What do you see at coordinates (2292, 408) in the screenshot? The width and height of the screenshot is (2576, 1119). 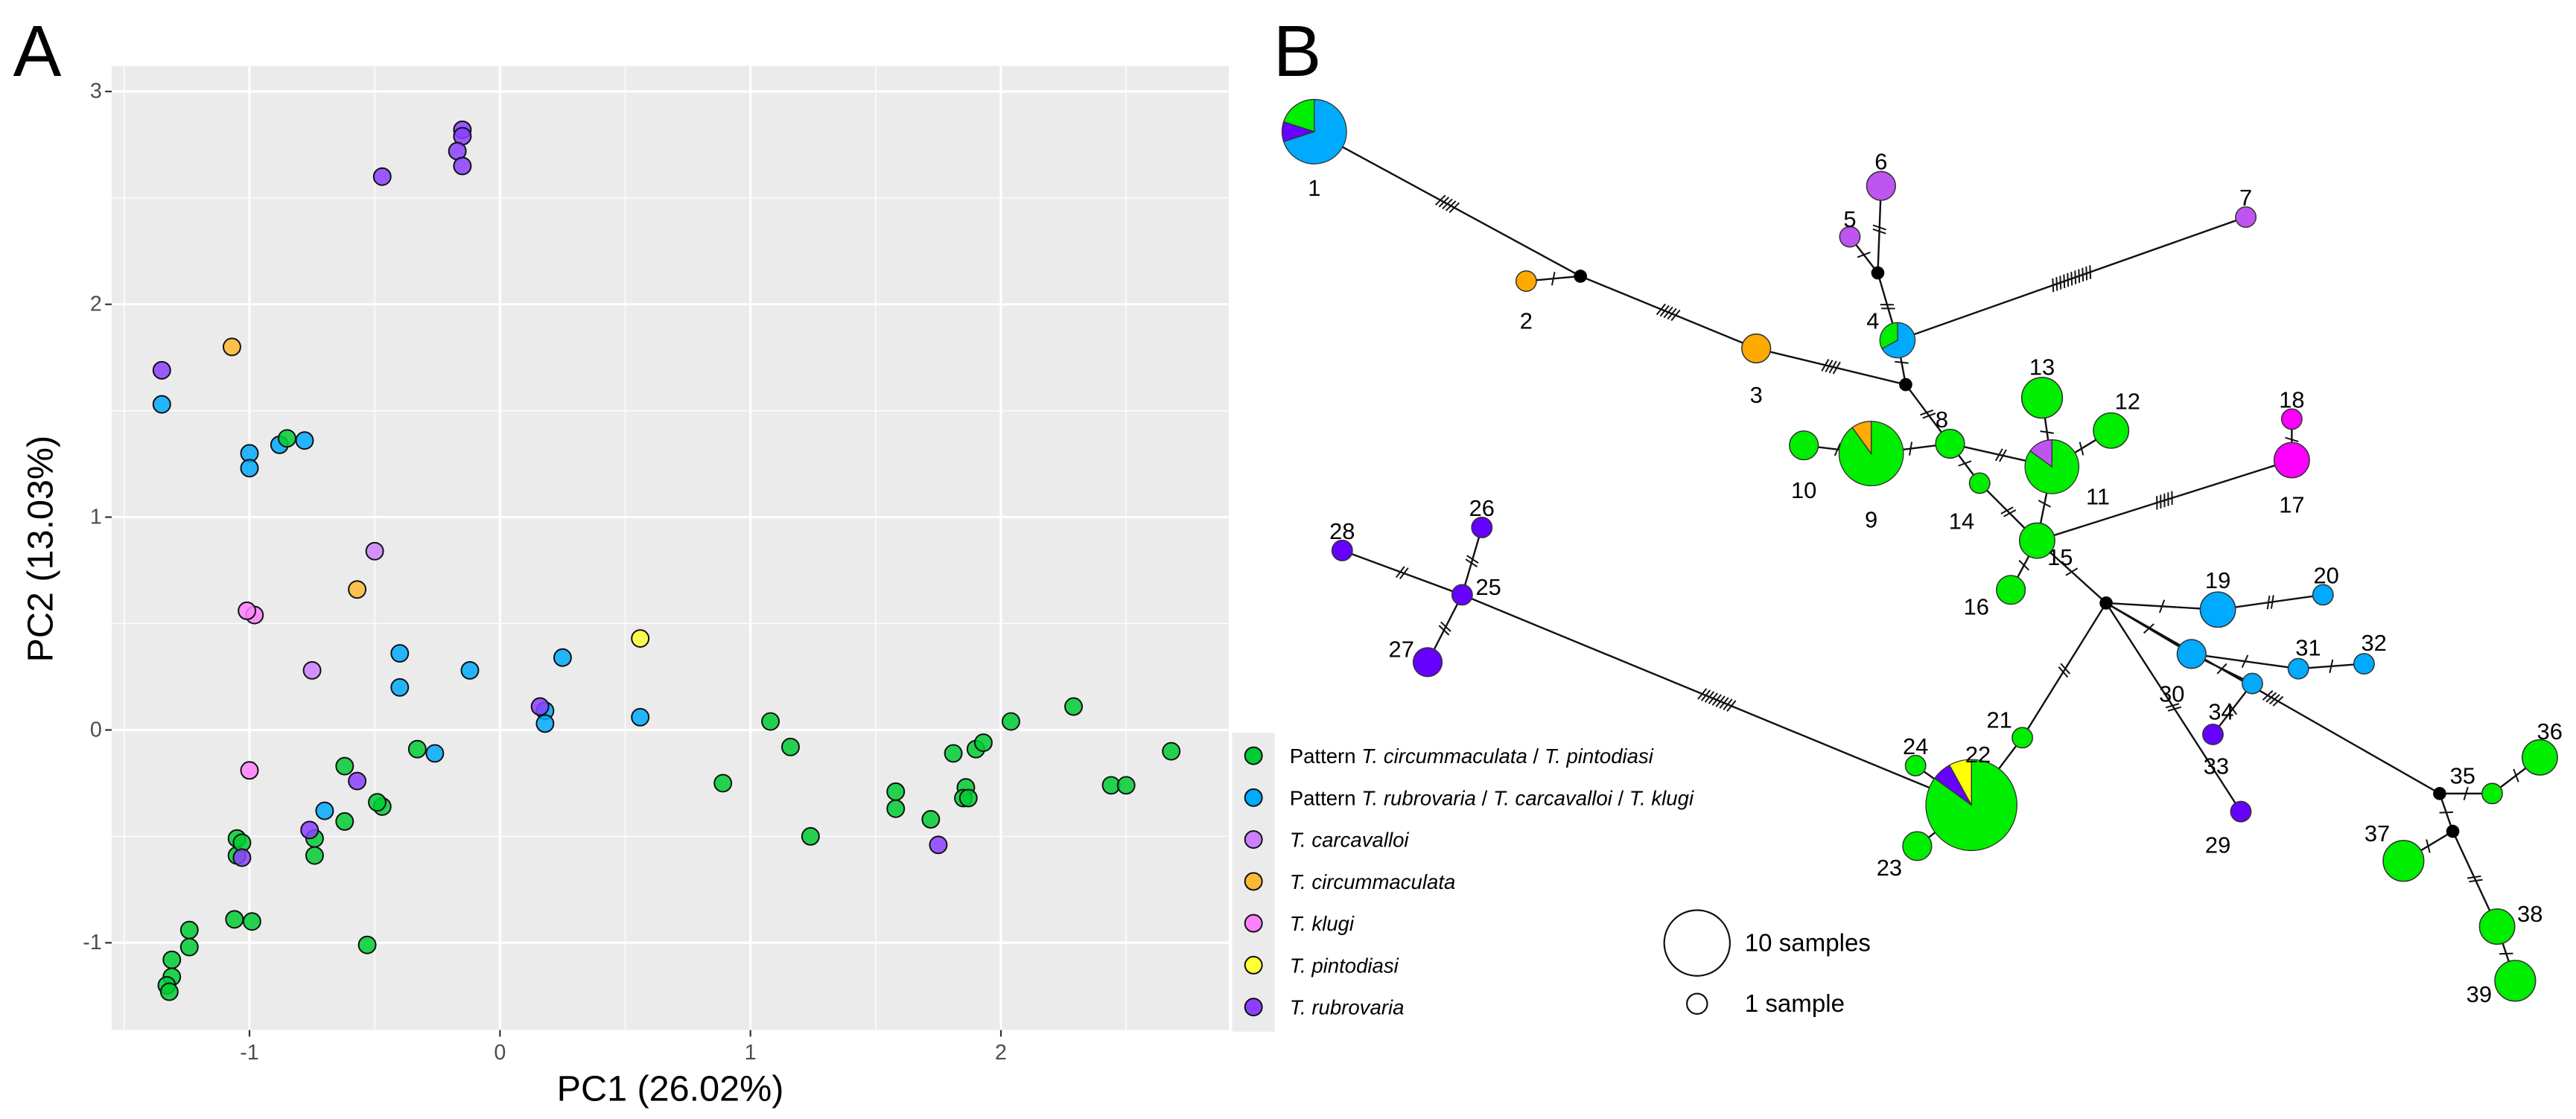 I see `haplotype-node-18: 18` at bounding box center [2292, 408].